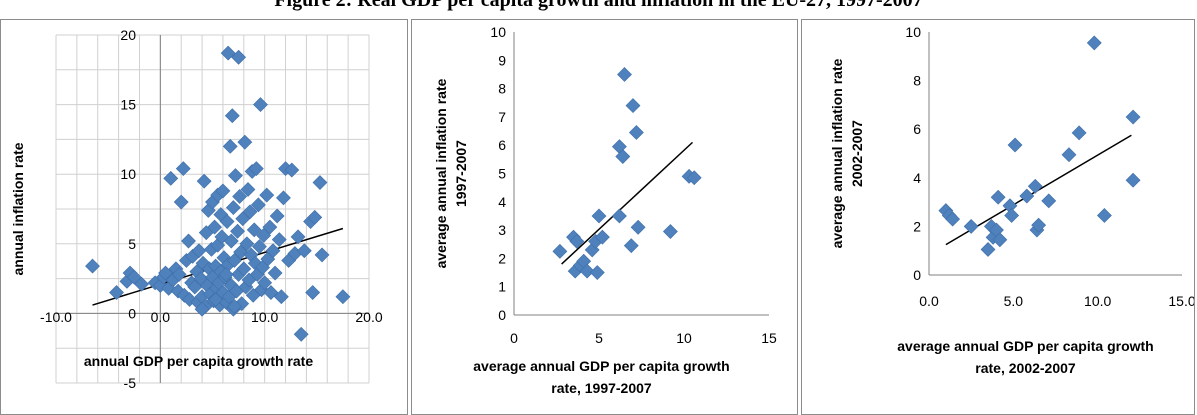 The image size is (1197, 415). Describe the element at coordinates (18, 208) in the screenshot. I see `y-axis-title: annual inflation rate` at that location.